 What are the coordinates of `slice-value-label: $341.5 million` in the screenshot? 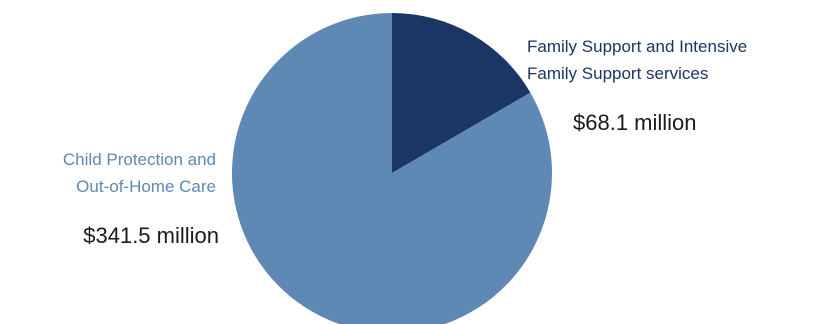 It's located at (151, 235).